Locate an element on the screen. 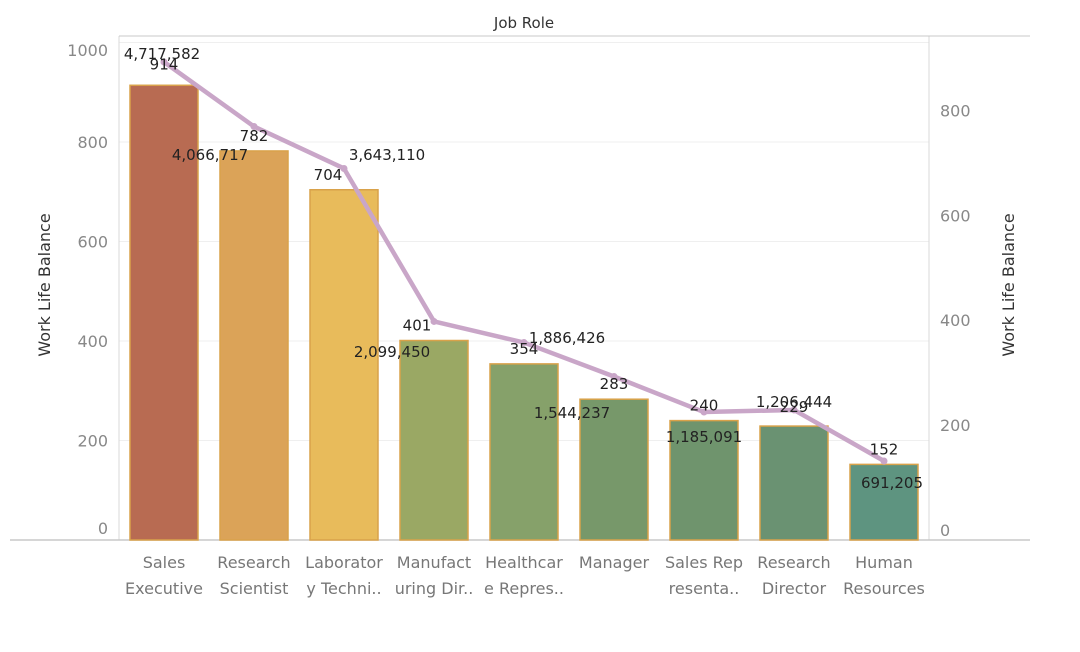 Image resolution: width=1080 pixels, height=652 pixels. y-tick-left: 600 is located at coordinates (92, 242).